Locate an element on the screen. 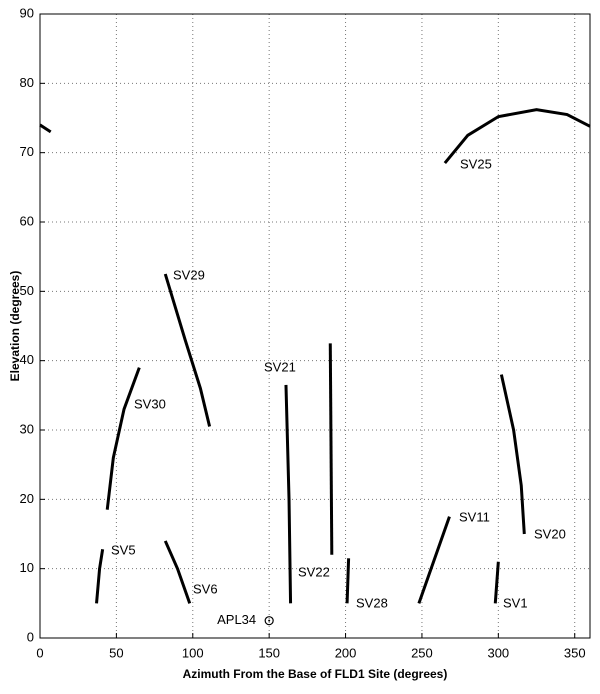  x-tick-label: 150 is located at coordinates (269, 652).